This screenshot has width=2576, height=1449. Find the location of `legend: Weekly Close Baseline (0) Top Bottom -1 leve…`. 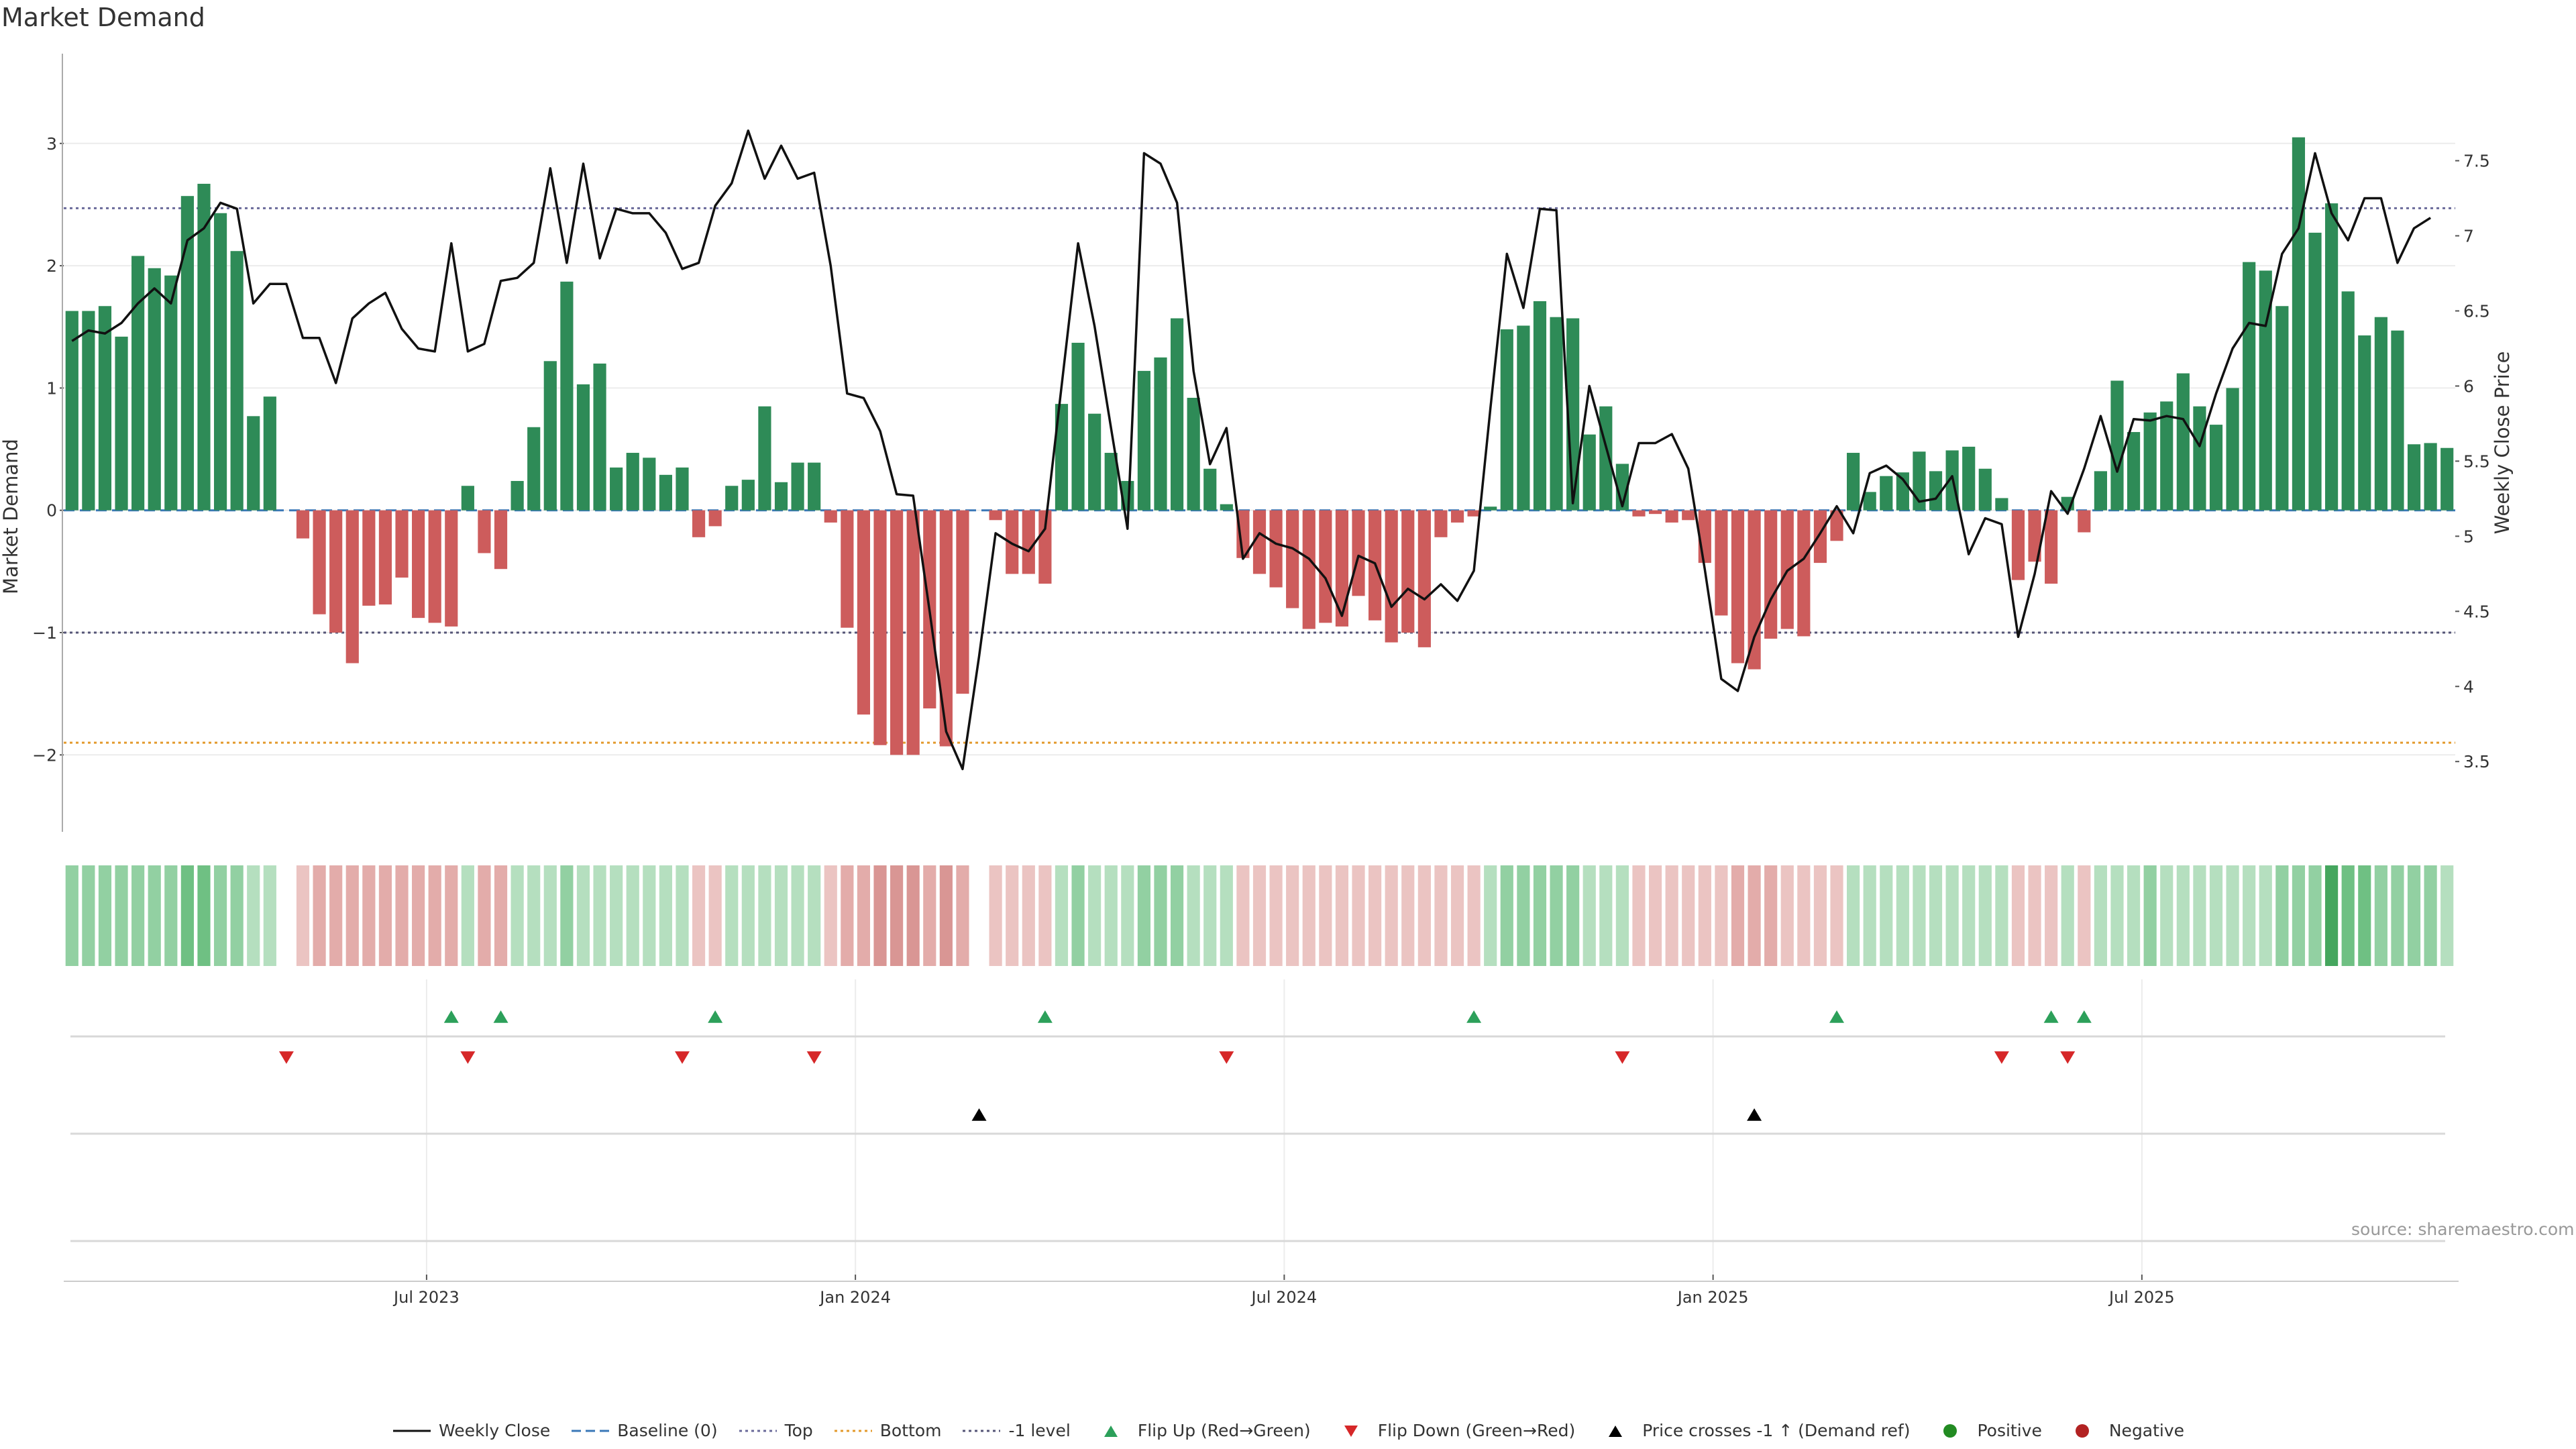

legend: Weekly Close Baseline (0) Top Bottom -1 leve… is located at coordinates (1288, 1430).